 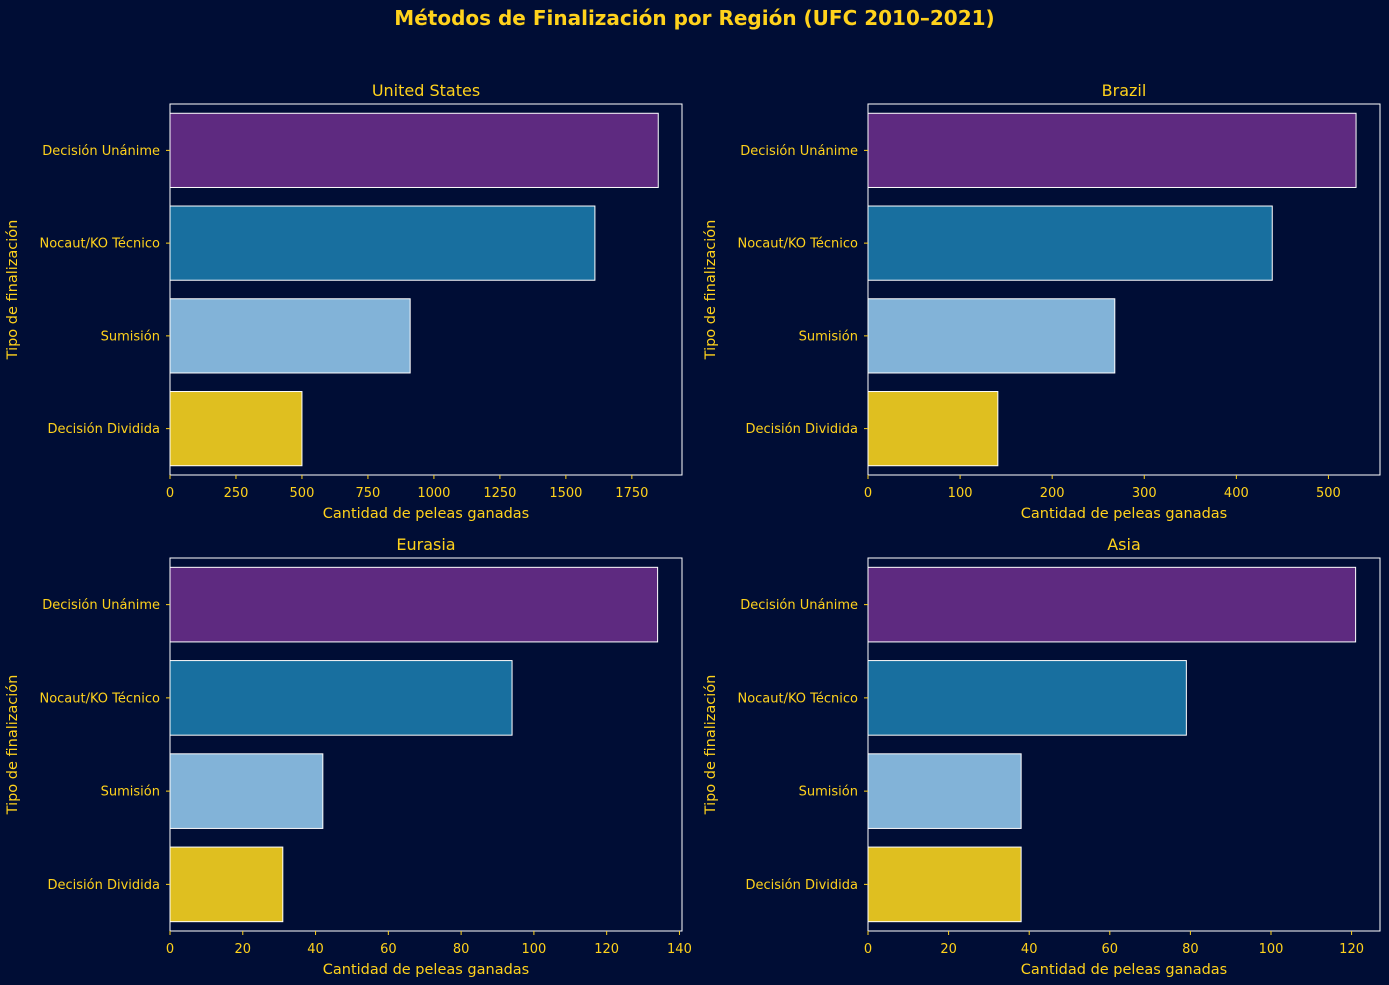 What do you see at coordinates (1236, 493) in the screenshot?
I see `x-tick-label: 400` at bounding box center [1236, 493].